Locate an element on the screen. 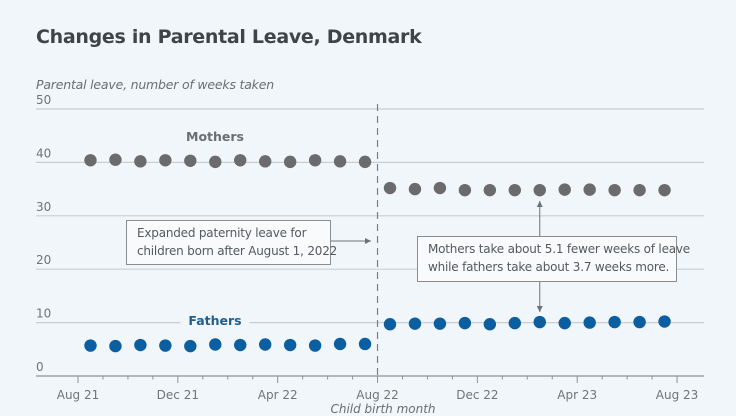 This screenshot has width=736, height=416. annotation-text: while fathers take about 3.7 weeks more. is located at coordinates (549, 267).